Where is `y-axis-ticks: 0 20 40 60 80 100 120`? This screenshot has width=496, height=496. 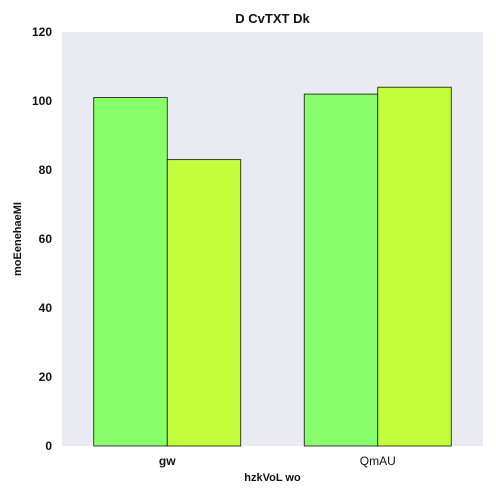 y-axis-ticks: 0 20 40 60 80 100 120 is located at coordinates (42, 239).